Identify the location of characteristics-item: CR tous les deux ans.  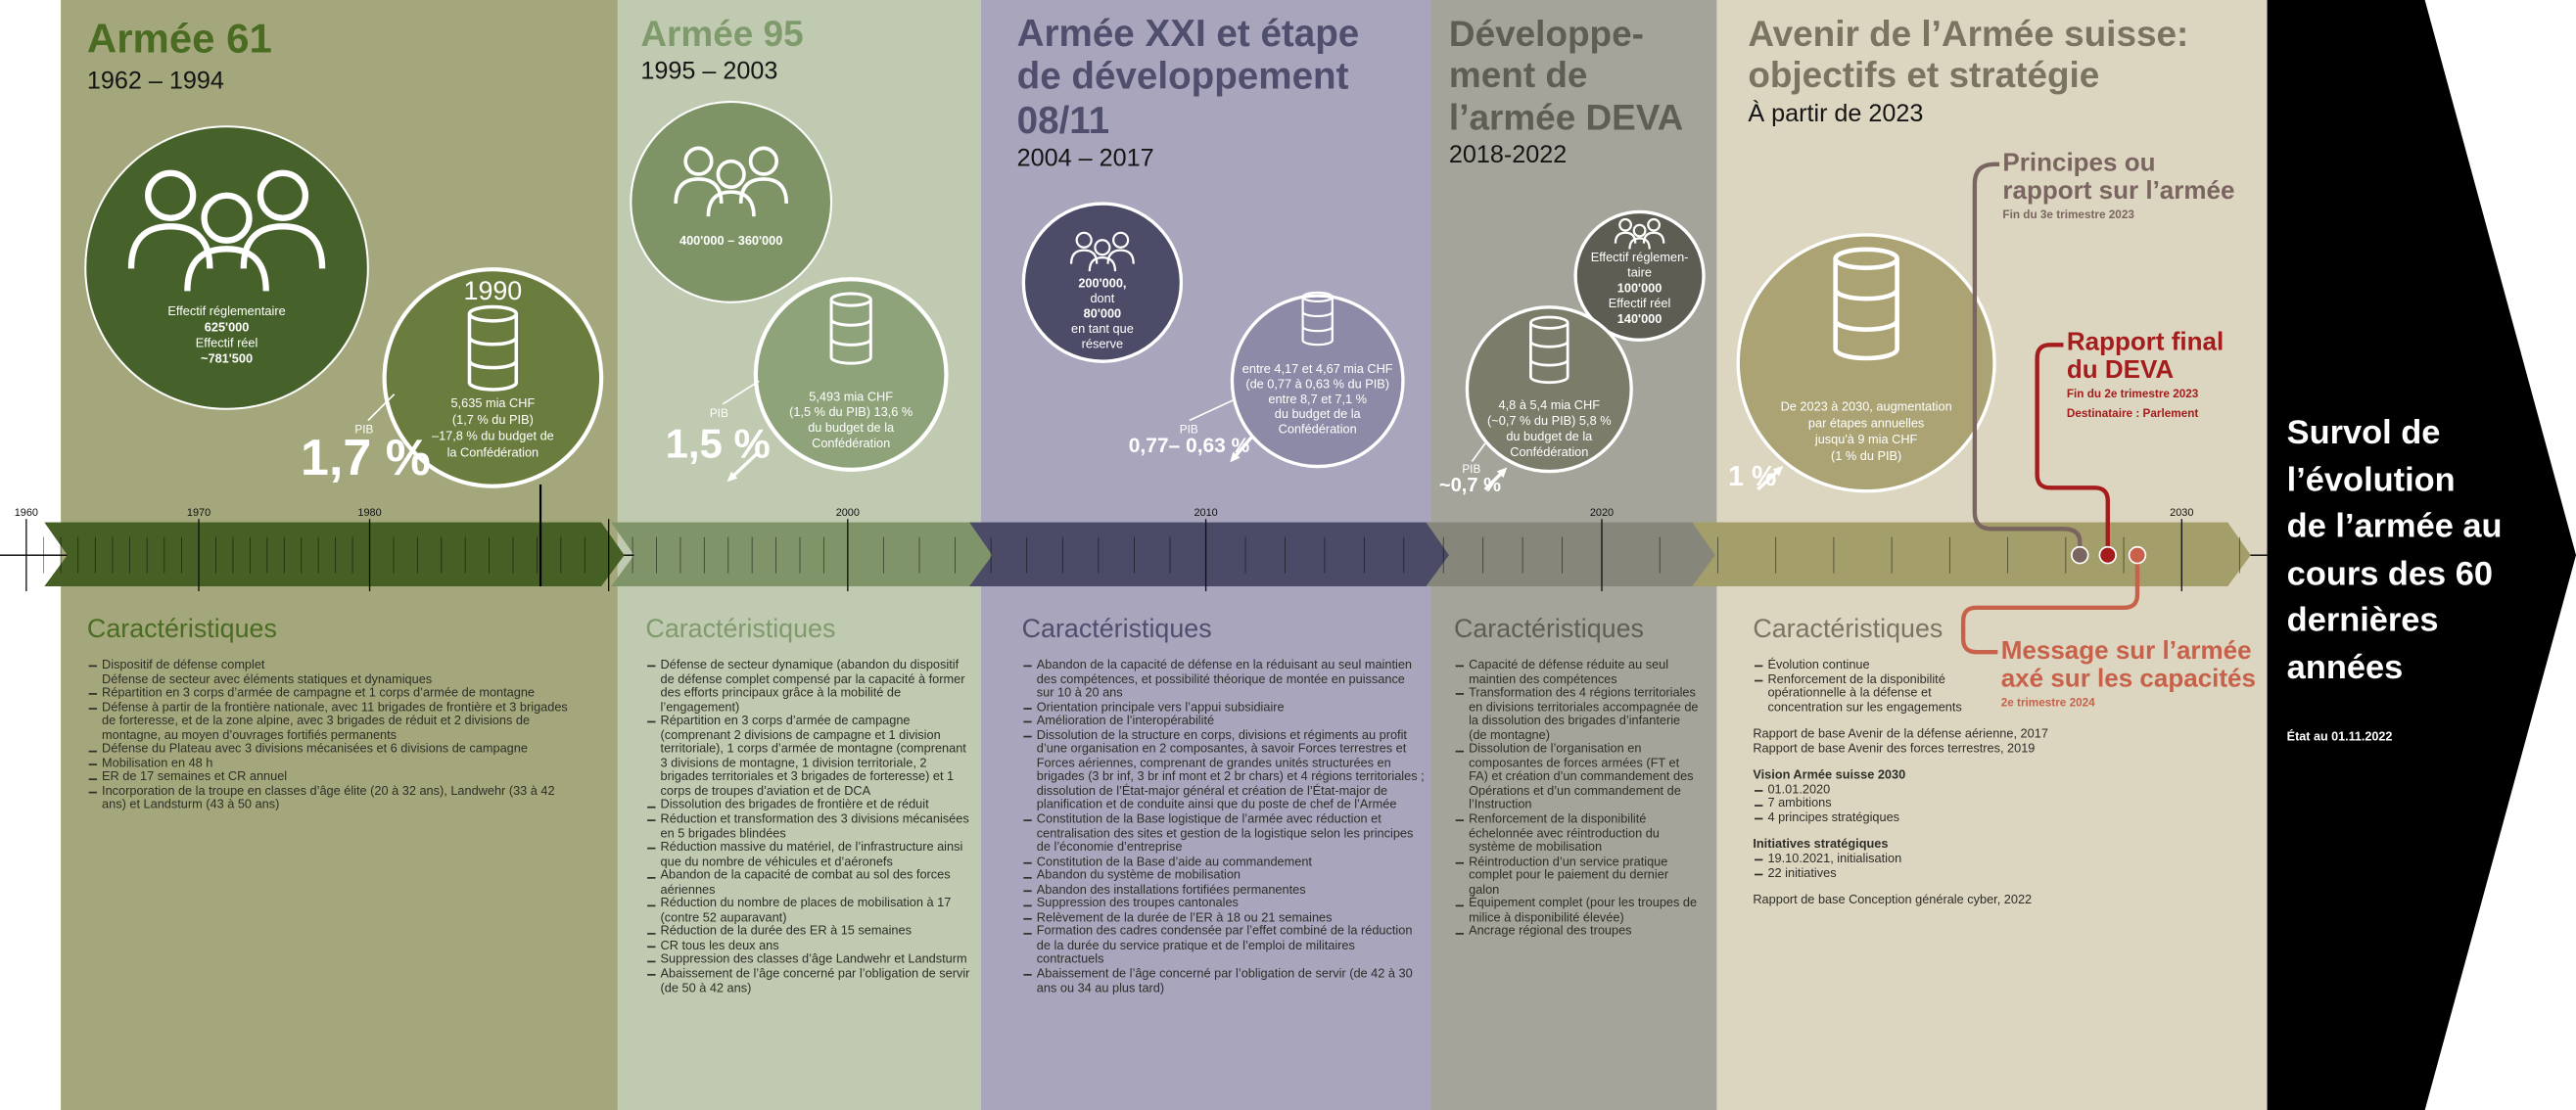
(809, 946).